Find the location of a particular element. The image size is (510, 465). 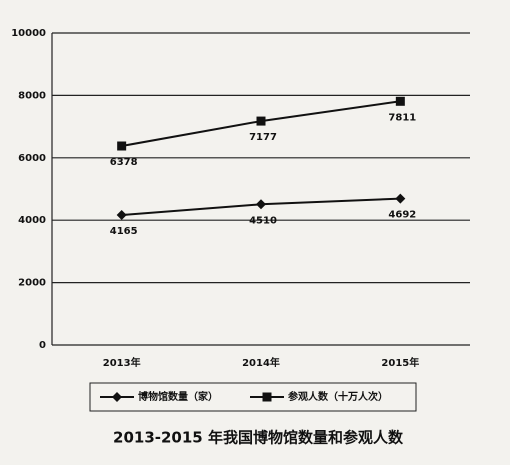

legend-label: 博物馆数量（家） is located at coordinates (178, 396).